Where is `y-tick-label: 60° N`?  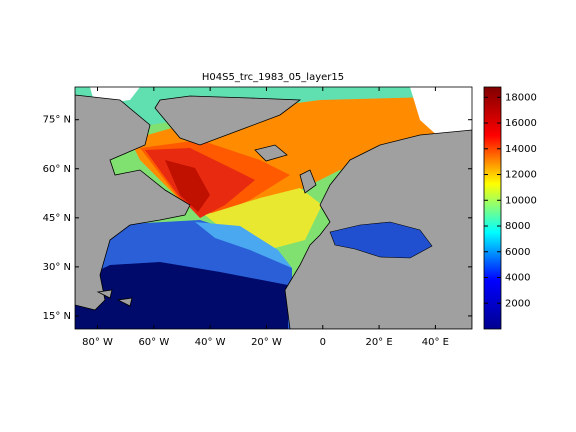
y-tick-label: 60° N is located at coordinates (57, 169).